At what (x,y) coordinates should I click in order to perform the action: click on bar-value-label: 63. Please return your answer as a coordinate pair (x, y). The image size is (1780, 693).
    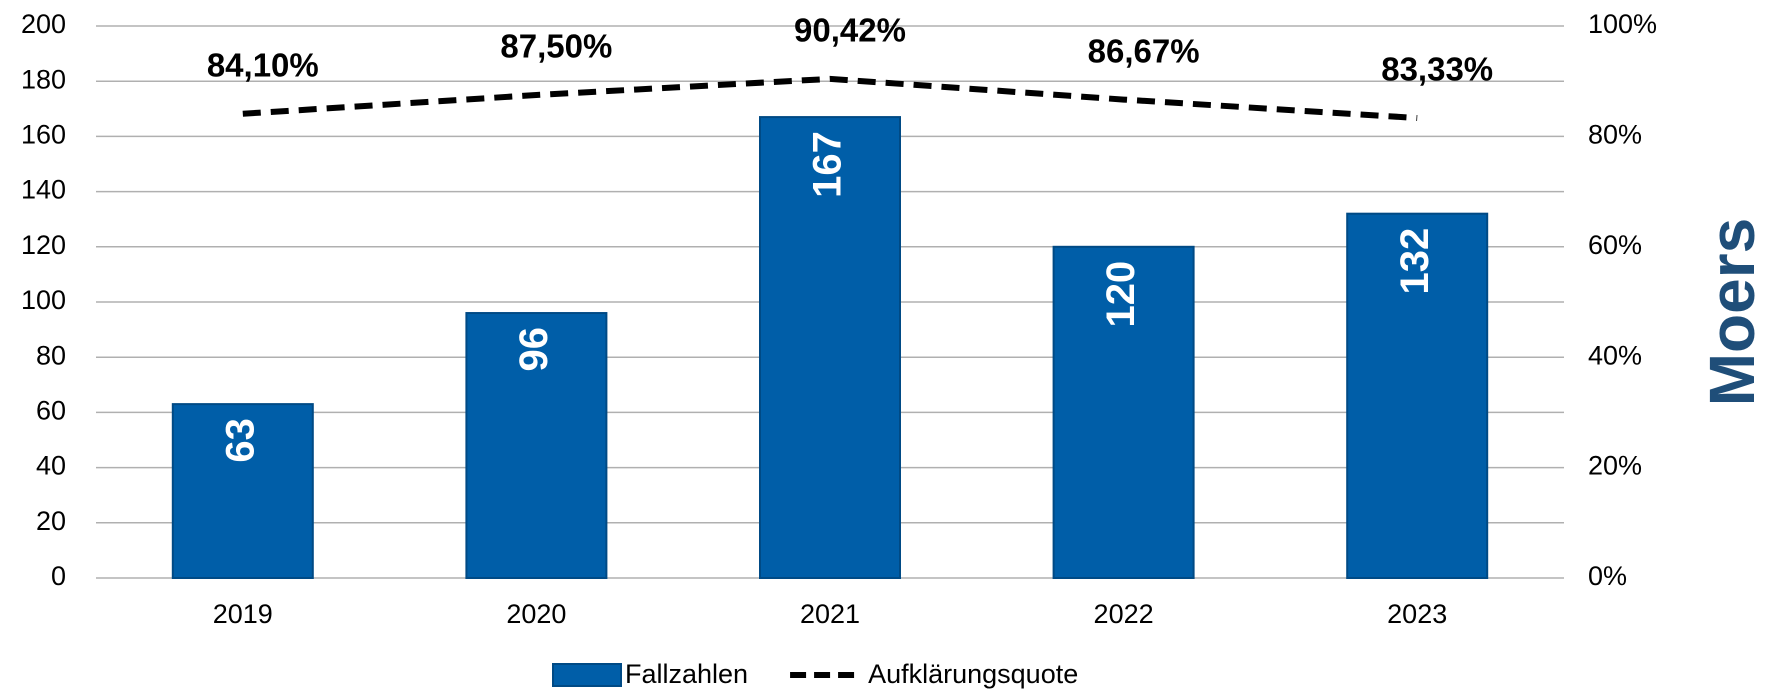
    Looking at the image, I should click on (240, 440).